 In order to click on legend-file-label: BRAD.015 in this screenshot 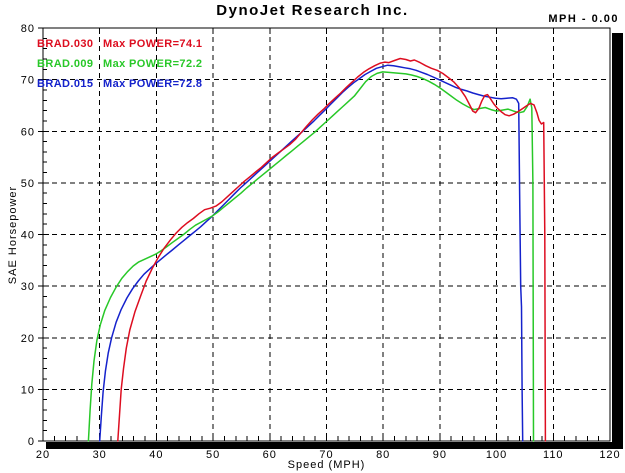, I will do `click(65, 84)`.